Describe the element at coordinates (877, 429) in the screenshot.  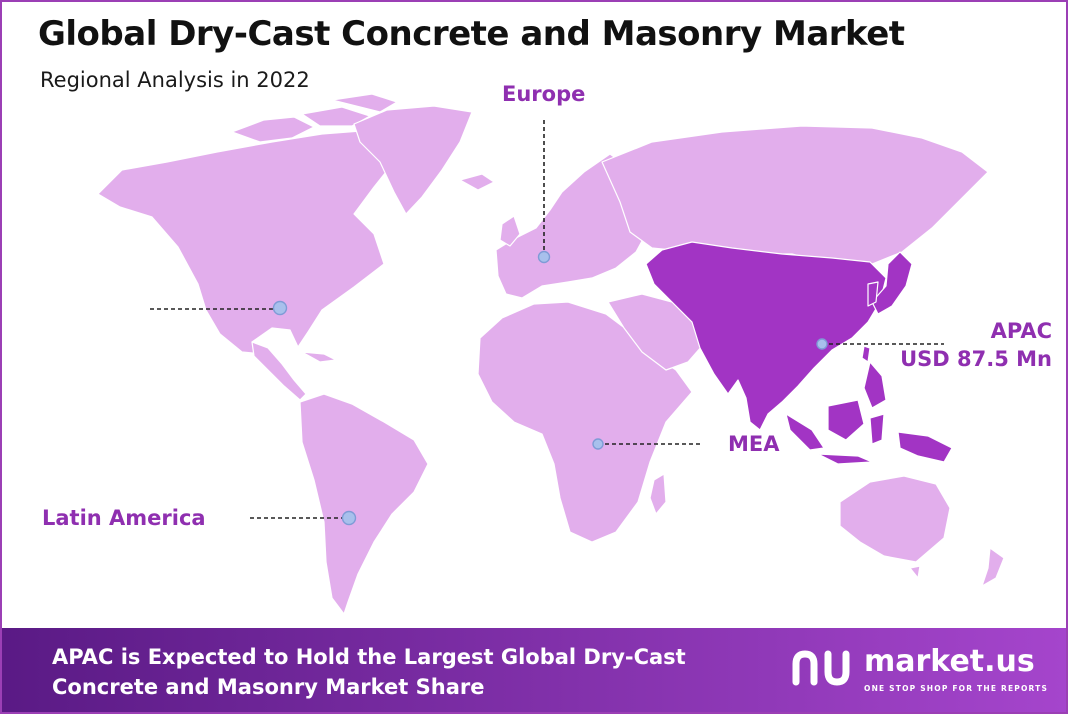
I see `sulawesi-region` at that location.